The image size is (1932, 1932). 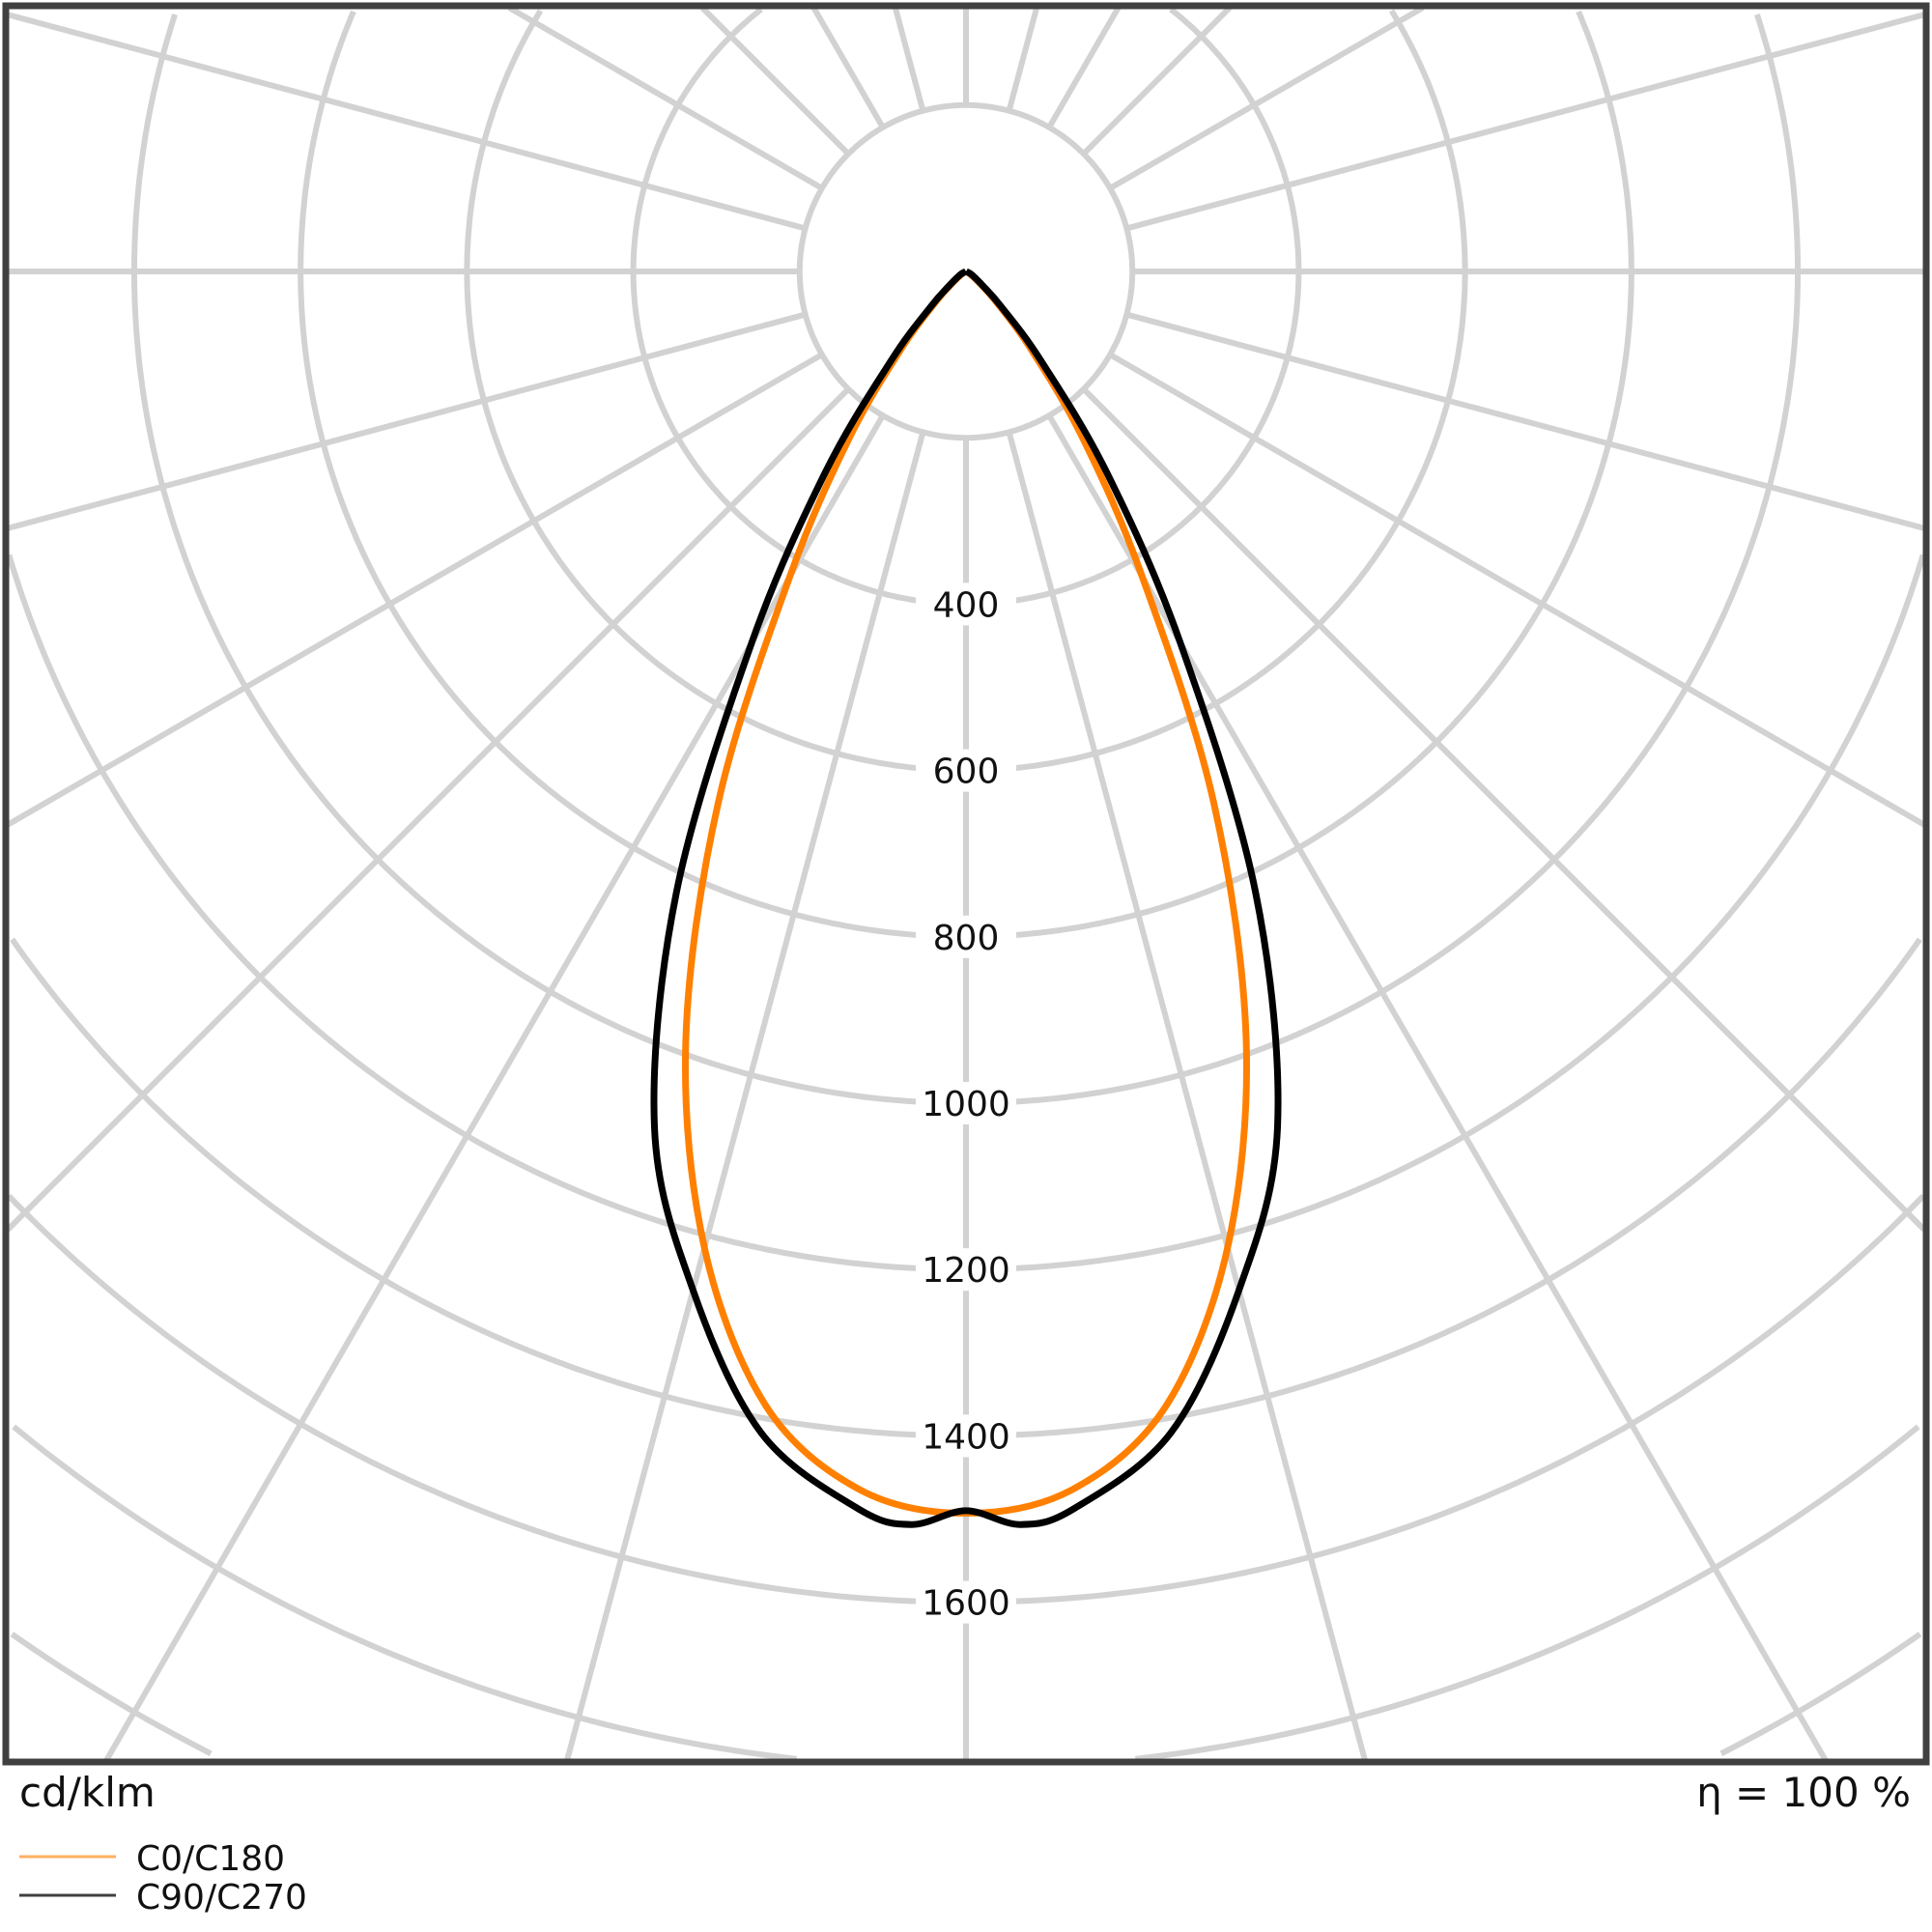 I want to click on tick-label-400: 400, so click(x=966, y=605).